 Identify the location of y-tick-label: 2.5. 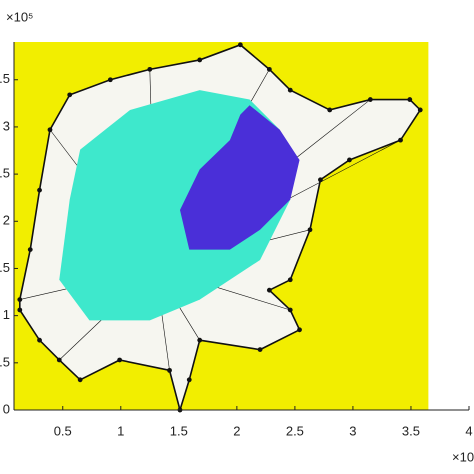
(5, 173).